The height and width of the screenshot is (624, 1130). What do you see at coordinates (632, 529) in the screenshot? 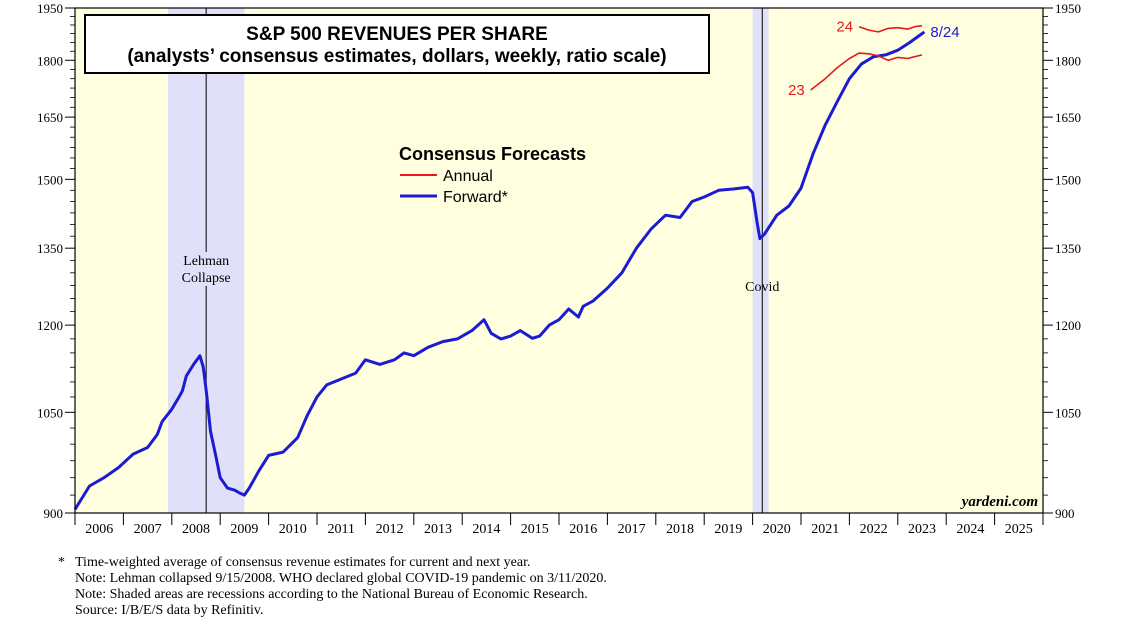
I see `x-tick-label-2017: 2017` at bounding box center [632, 529].